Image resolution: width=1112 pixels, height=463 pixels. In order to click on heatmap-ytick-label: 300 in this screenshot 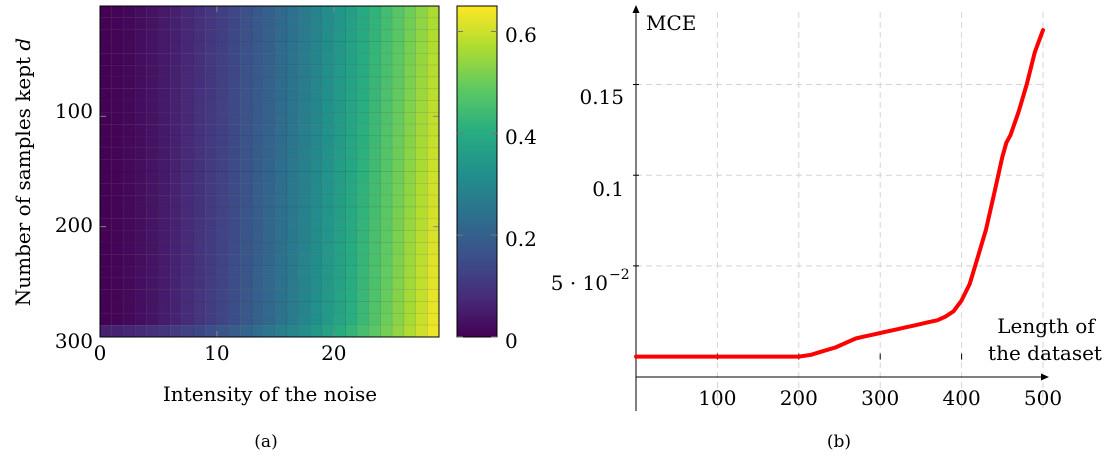, I will do `click(74, 341)`.